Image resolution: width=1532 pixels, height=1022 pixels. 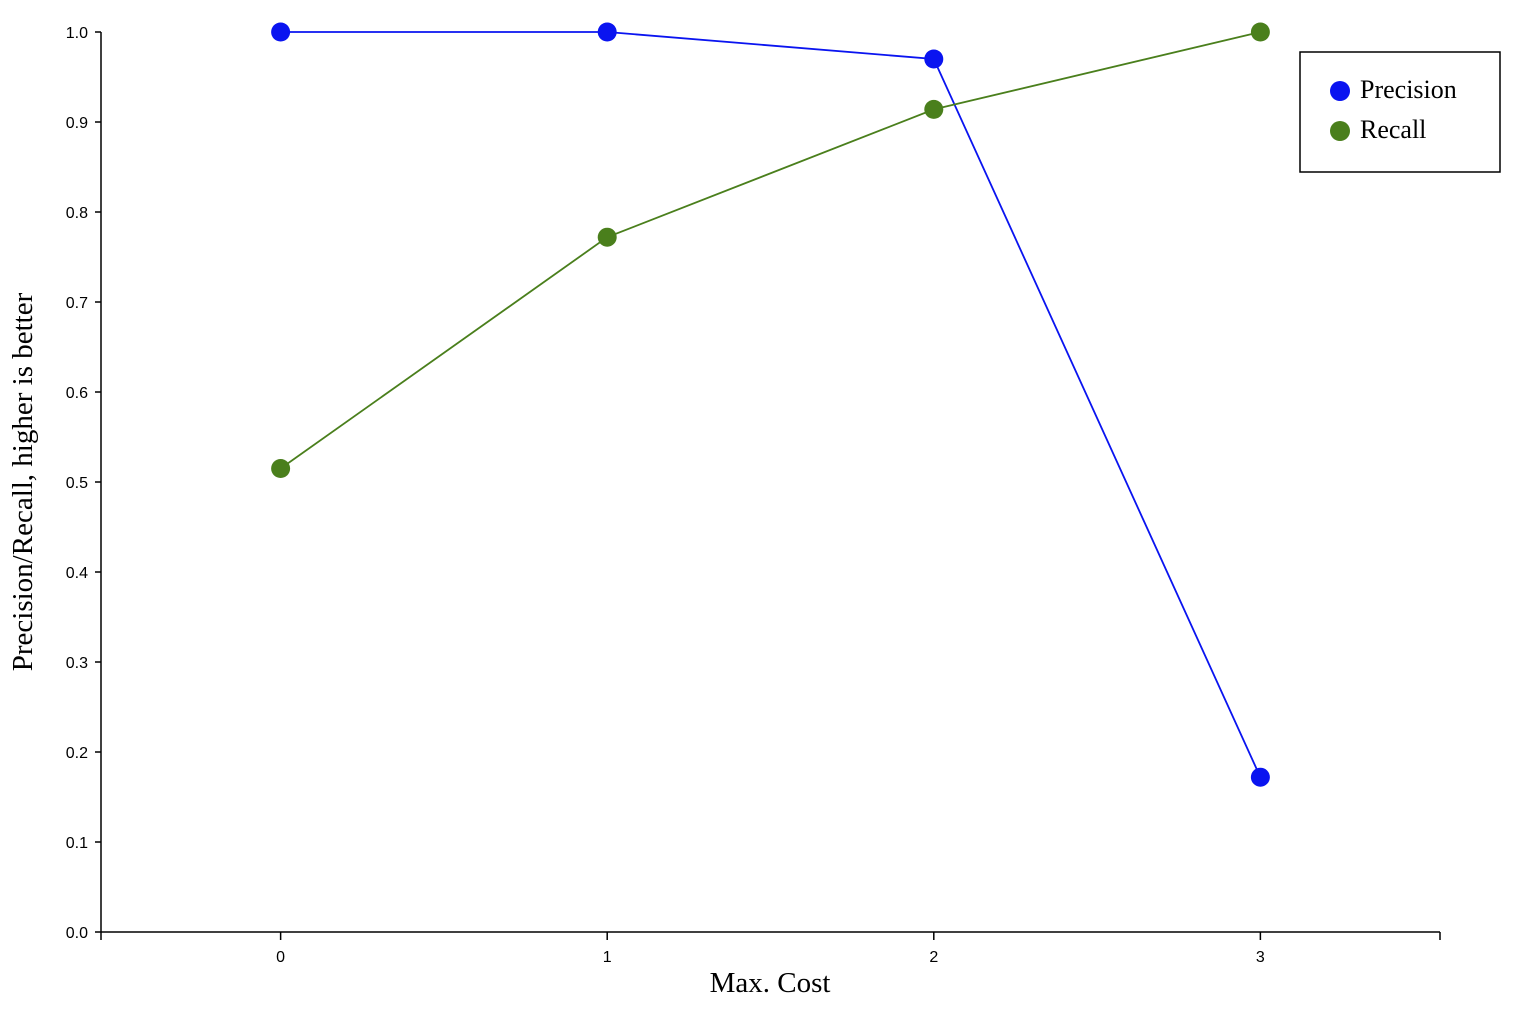 What do you see at coordinates (1340, 91) in the screenshot?
I see `legend-marker-precision` at bounding box center [1340, 91].